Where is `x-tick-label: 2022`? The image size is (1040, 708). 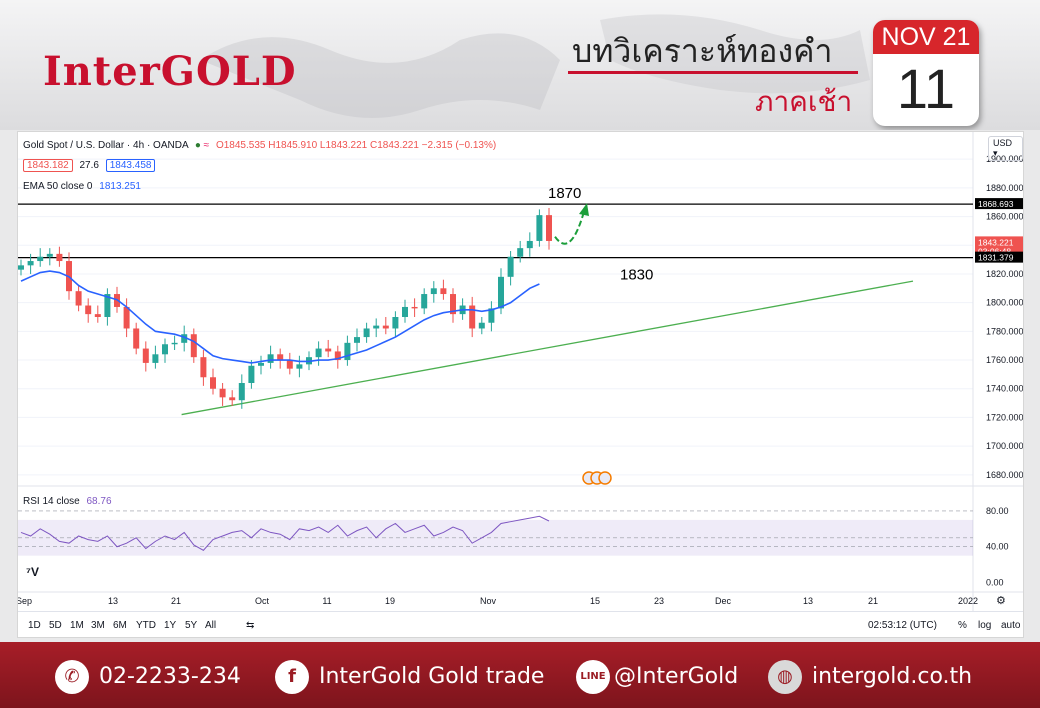
x-tick-label: 2022 is located at coordinates (968, 601).